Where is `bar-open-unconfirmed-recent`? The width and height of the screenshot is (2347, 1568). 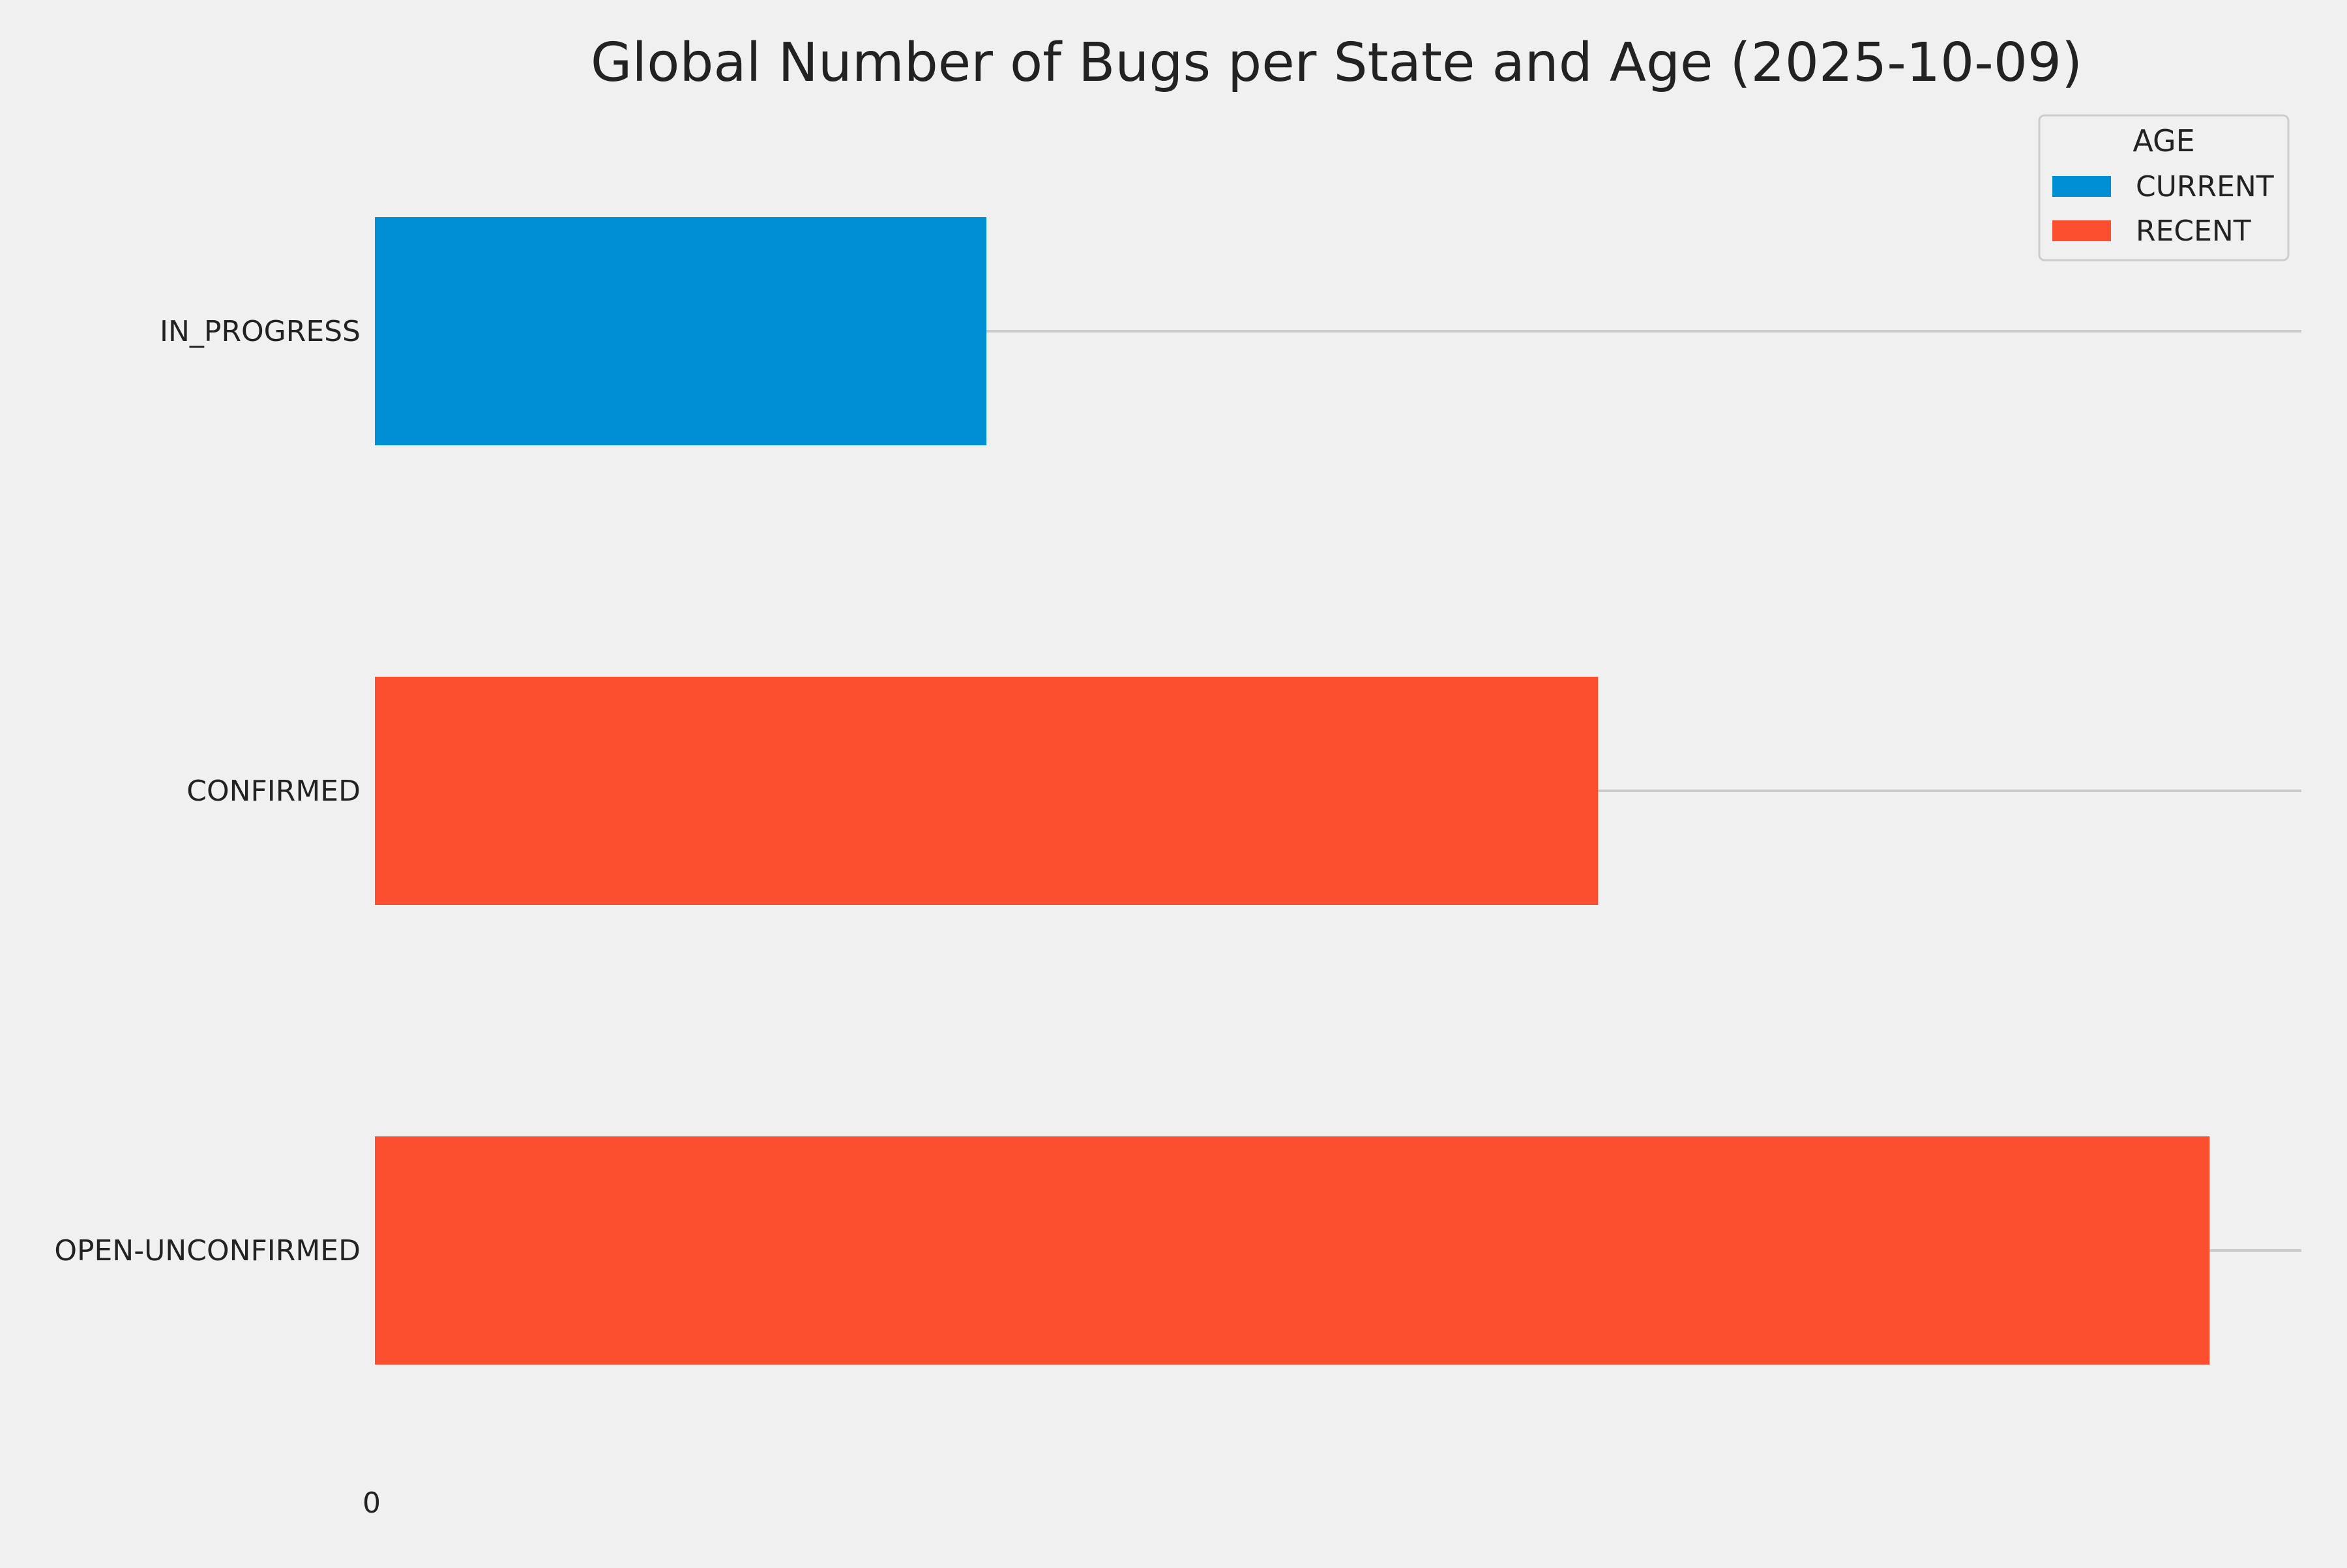
bar-open-unconfirmed-recent is located at coordinates (1292, 1250).